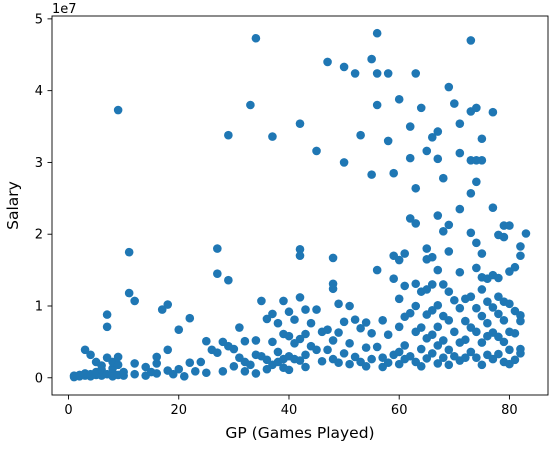 Image resolution: width=558 pixels, height=452 pixels. Describe the element at coordinates (39, 91) in the screenshot. I see `y-tick-label: 4` at that location.